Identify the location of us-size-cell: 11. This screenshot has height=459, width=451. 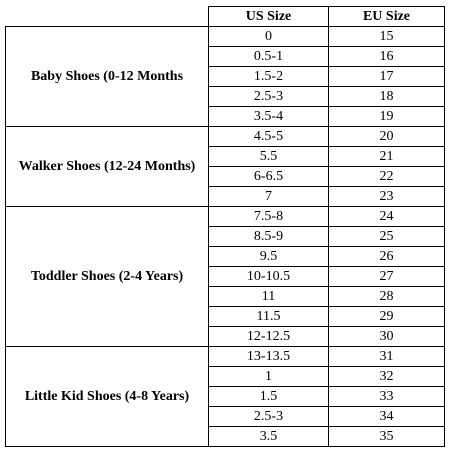
(268, 296).